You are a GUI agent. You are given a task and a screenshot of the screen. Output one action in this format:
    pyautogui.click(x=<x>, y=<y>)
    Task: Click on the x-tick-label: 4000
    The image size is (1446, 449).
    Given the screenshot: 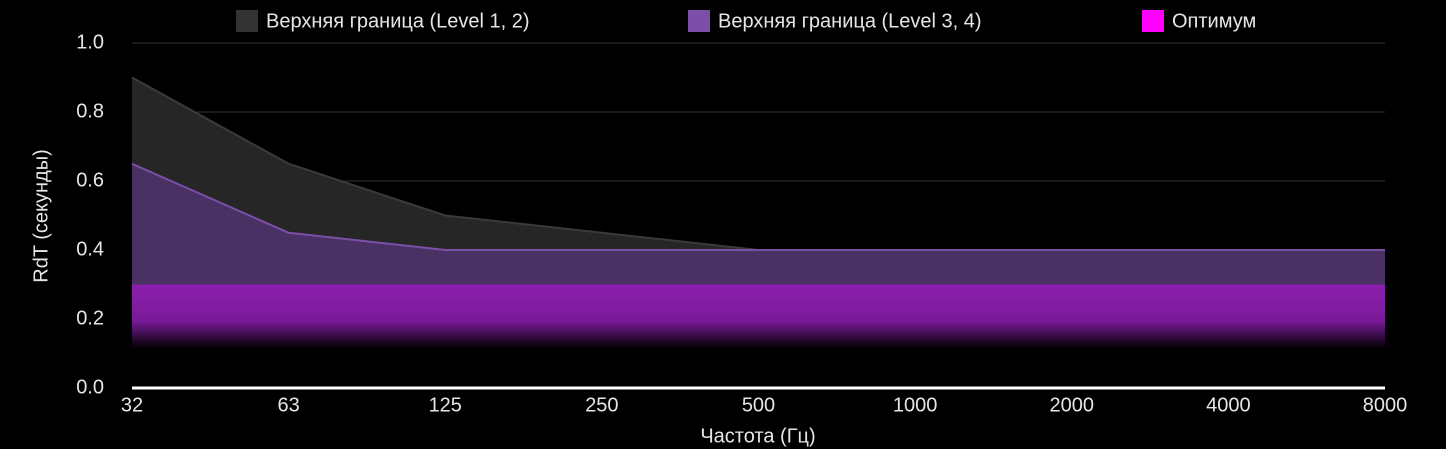 What is the action you would take?
    pyautogui.click(x=1228, y=405)
    